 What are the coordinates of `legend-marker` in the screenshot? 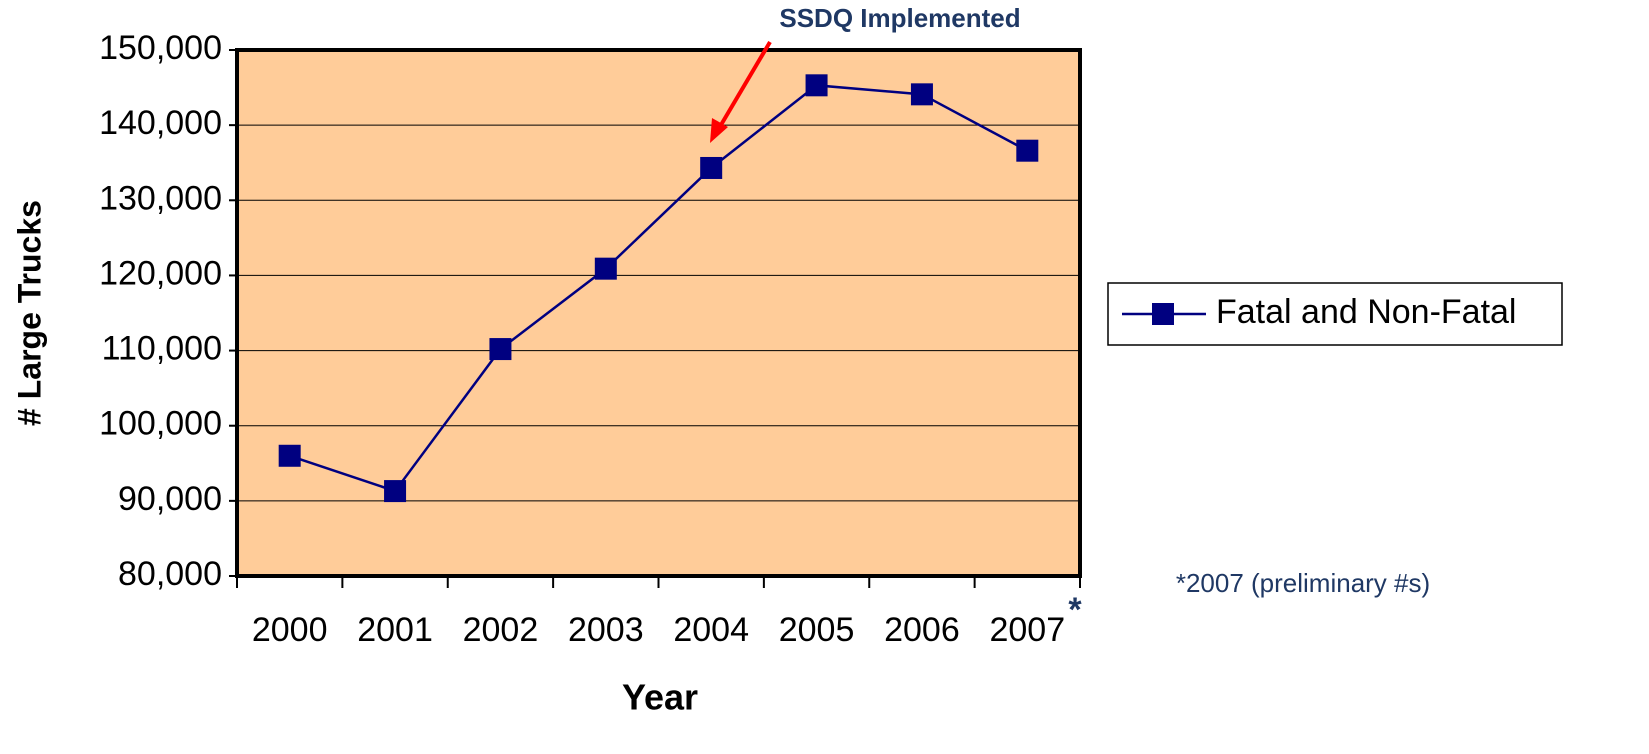 It's located at (1163, 314).